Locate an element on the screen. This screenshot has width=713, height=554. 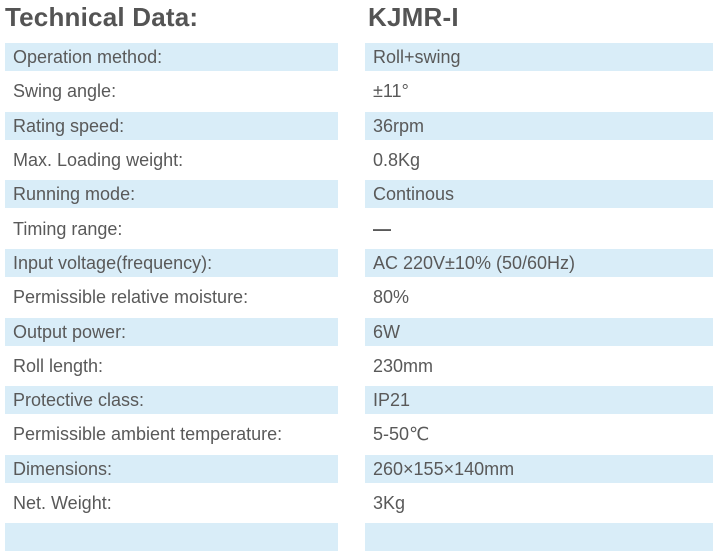
spec-value: IP21 is located at coordinates (539, 400).